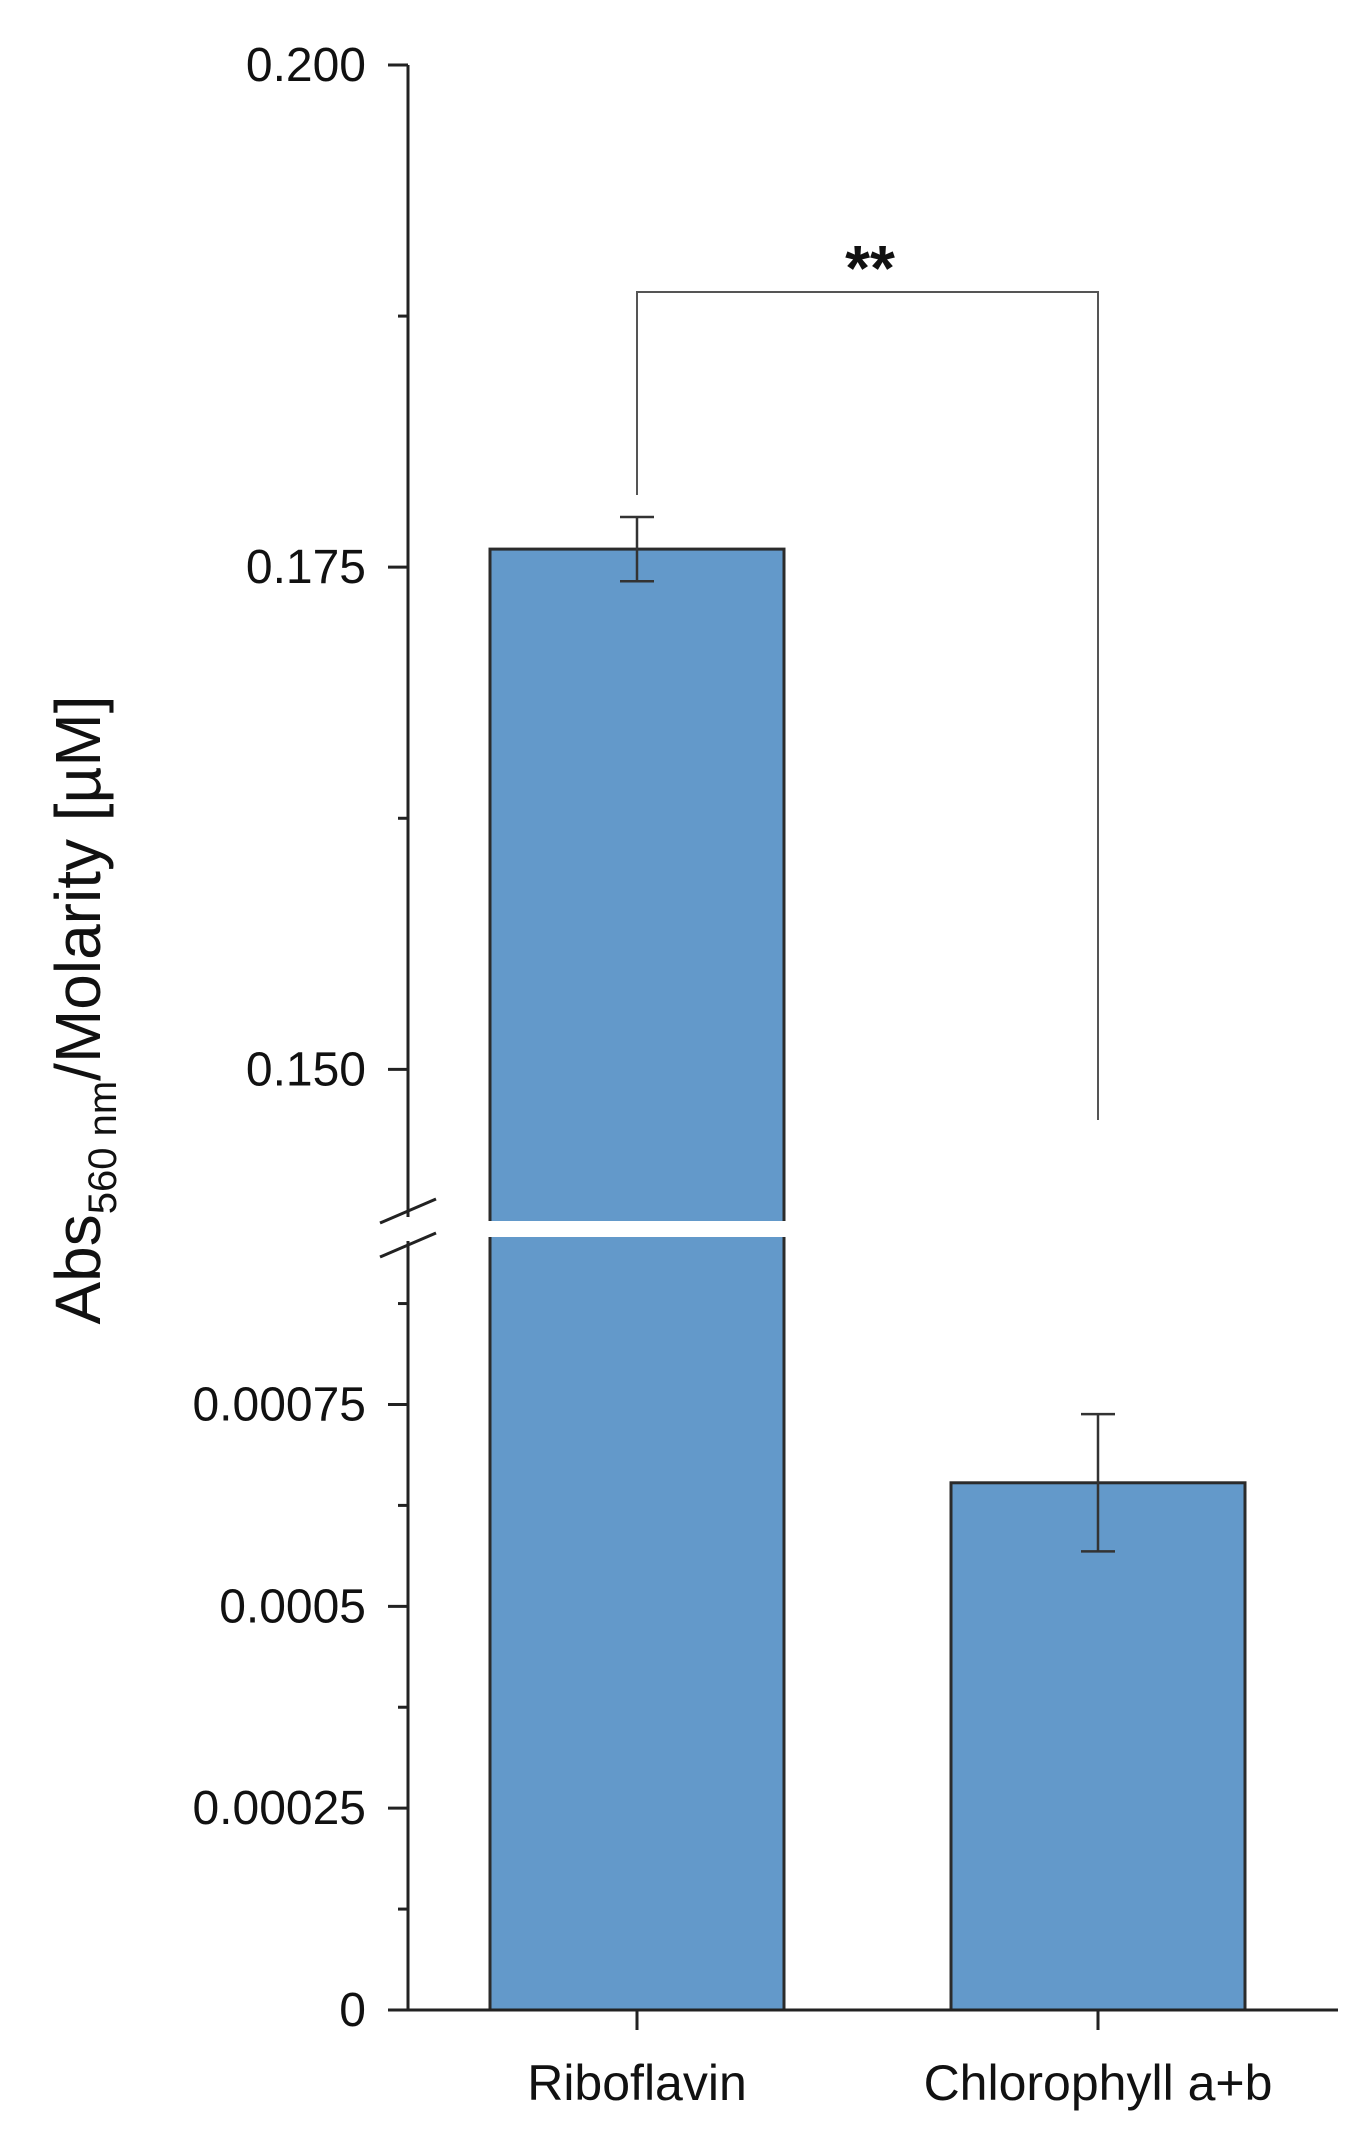 This screenshot has width=1367, height=2140. I want to click on significance-layer: **, so click(867, 676).